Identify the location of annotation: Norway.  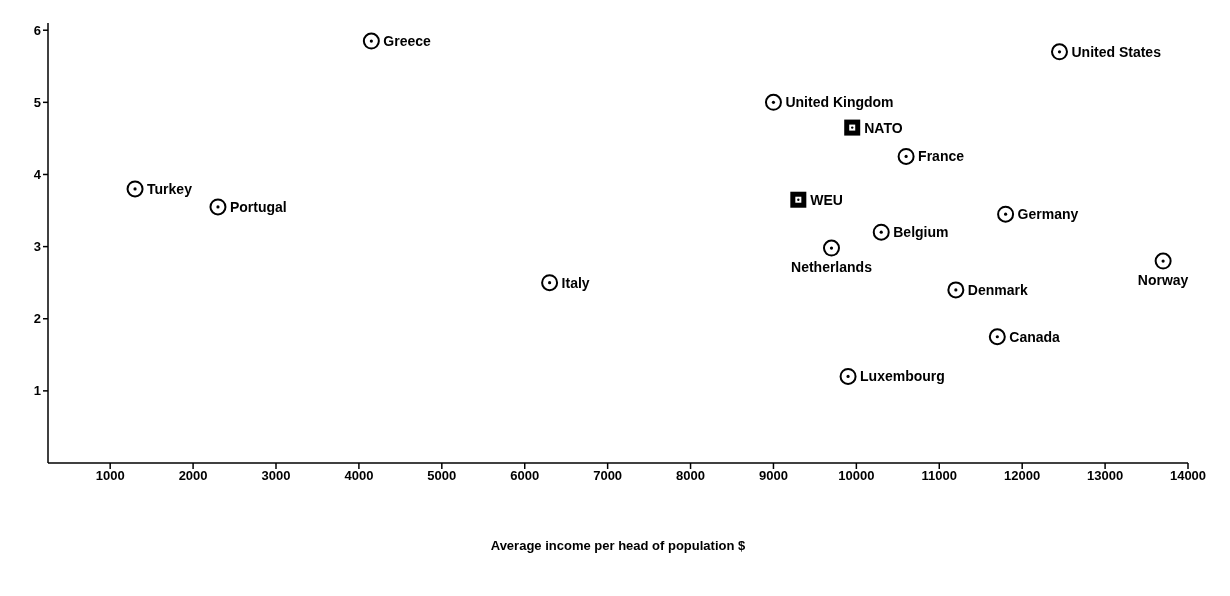
(1163, 280).